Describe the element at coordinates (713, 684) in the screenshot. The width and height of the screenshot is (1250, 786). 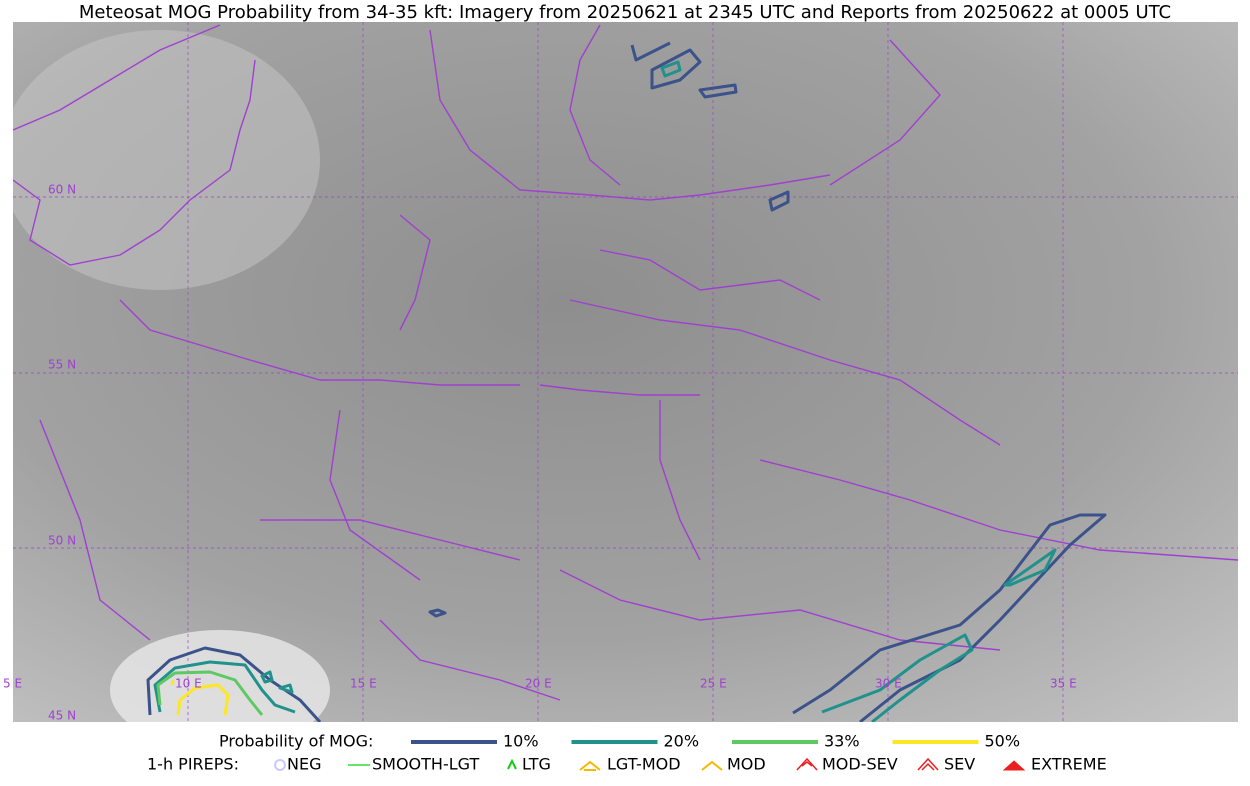
I see `lon-label: 25 E` at that location.